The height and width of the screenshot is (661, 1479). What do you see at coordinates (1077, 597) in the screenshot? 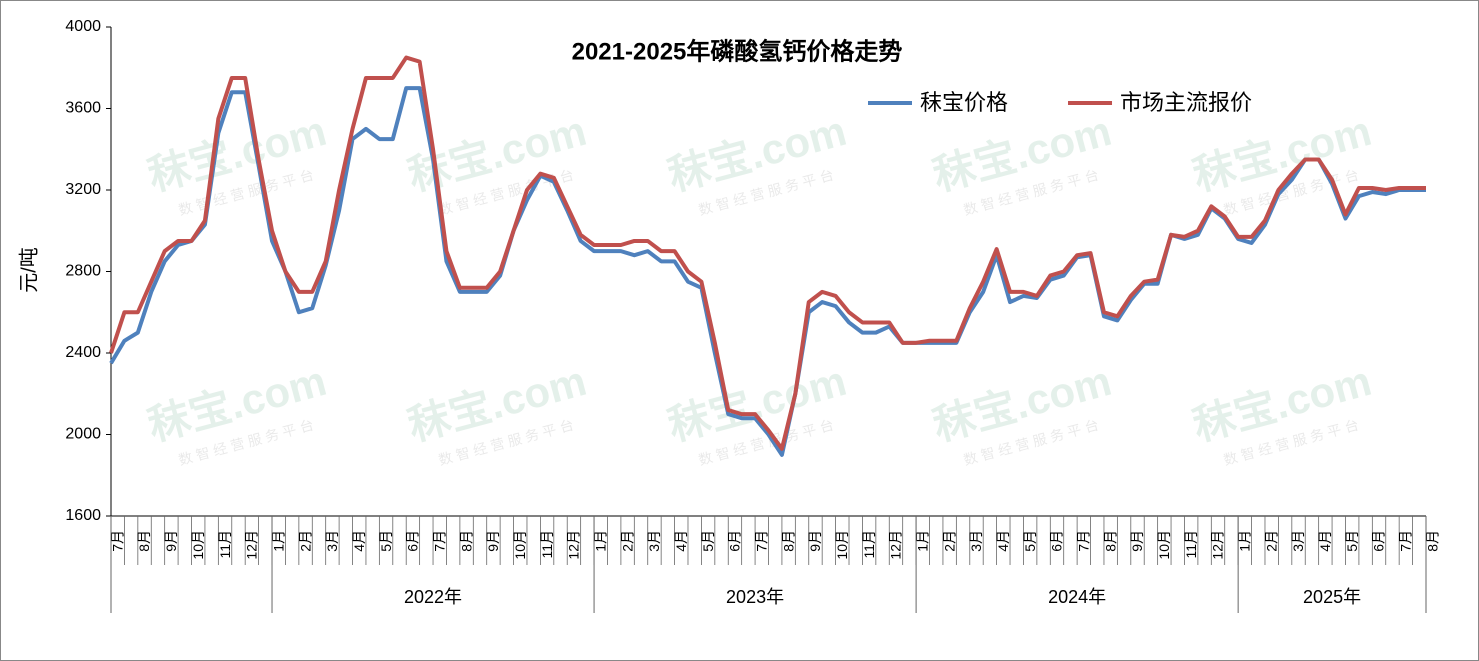
I see `year-label: 2024年` at bounding box center [1077, 597].